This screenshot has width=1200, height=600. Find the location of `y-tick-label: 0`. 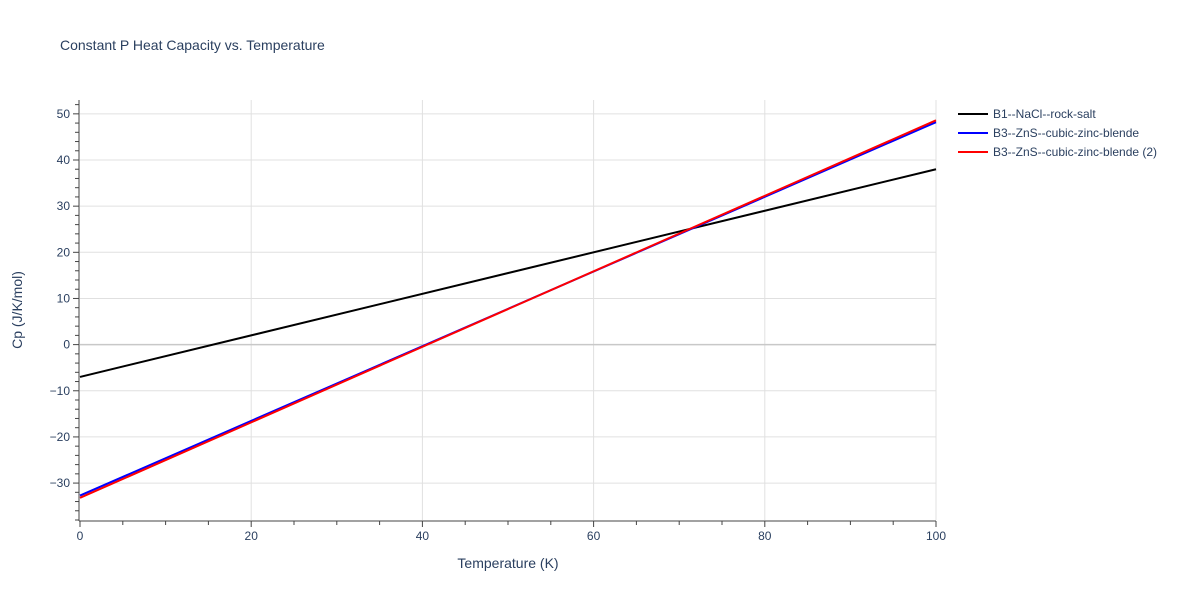

y-tick-label: 0 is located at coordinates (66, 345).